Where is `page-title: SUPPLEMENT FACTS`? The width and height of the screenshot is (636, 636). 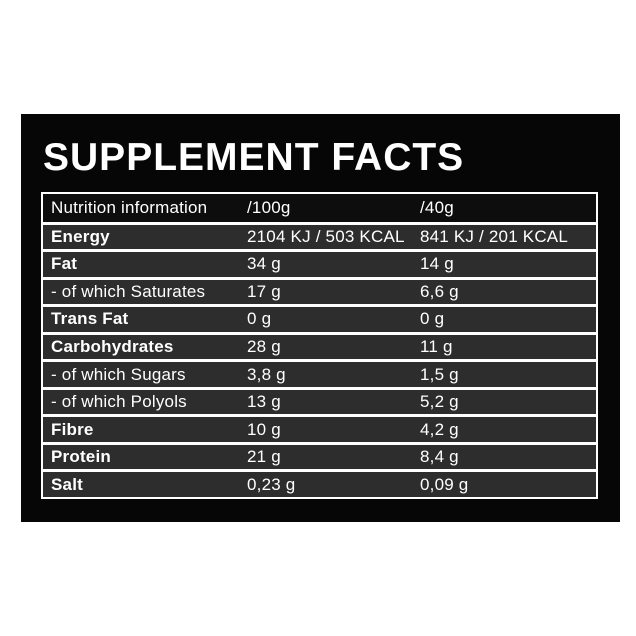
page-title: SUPPLEMENT FACTS is located at coordinates (254, 157).